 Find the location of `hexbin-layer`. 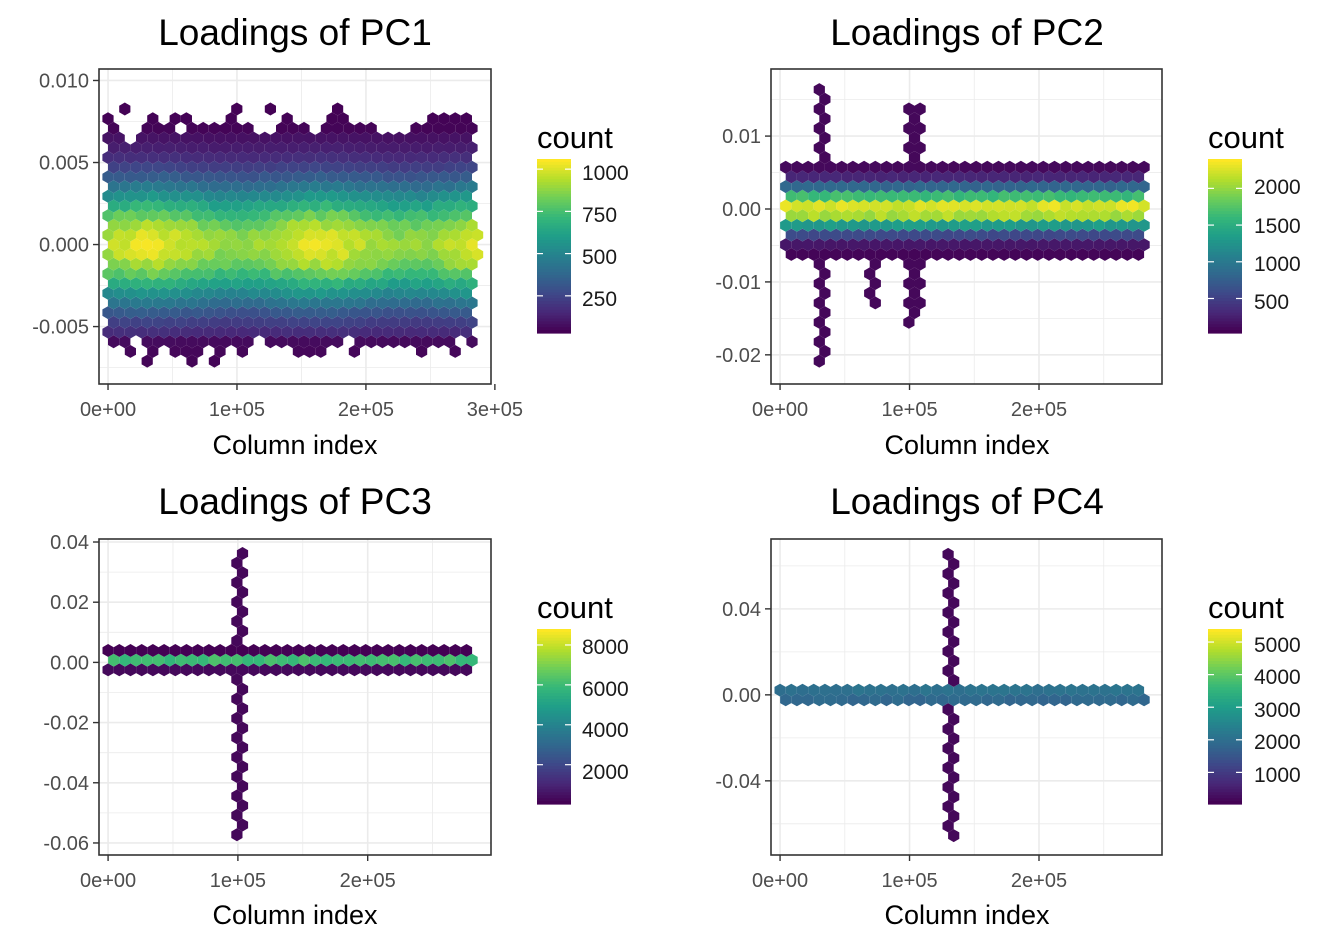

hexbin-layer is located at coordinates (293, 235).